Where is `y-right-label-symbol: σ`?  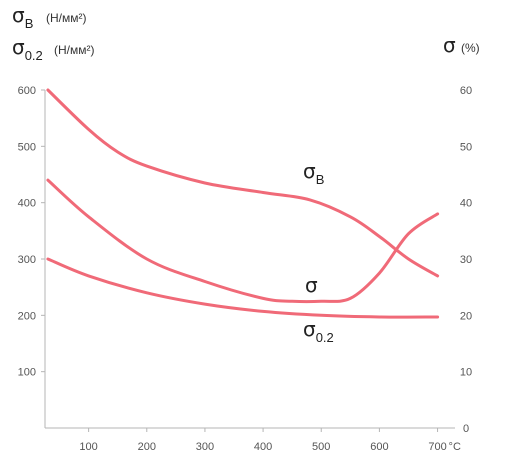 y-right-label-symbol: σ is located at coordinates (449, 45).